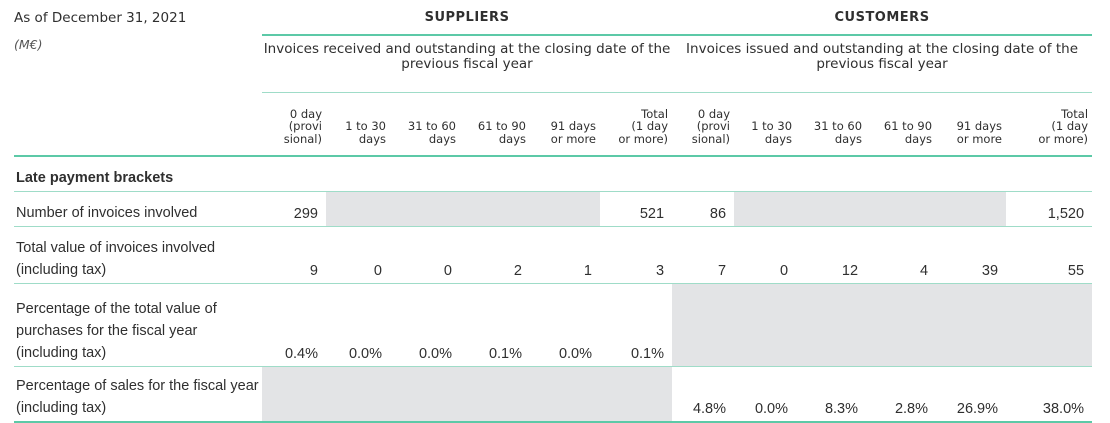 The width and height of the screenshot is (1110, 423). Describe the element at coordinates (636, 255) in the screenshot. I see `table-cell: 3` at that location.